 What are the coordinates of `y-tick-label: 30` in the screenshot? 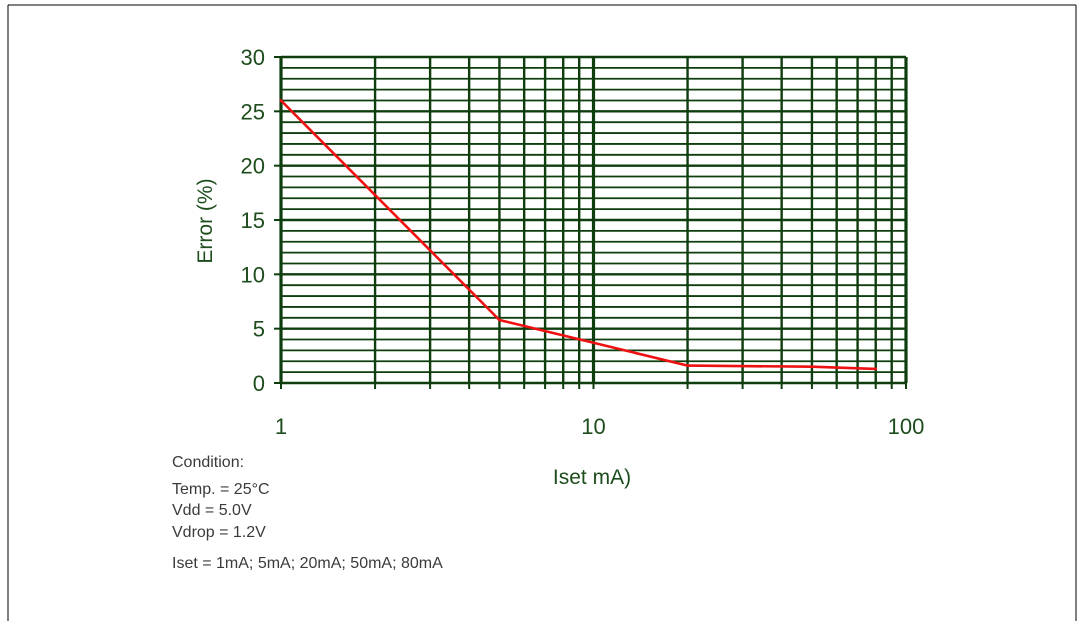 It's located at (253, 57).